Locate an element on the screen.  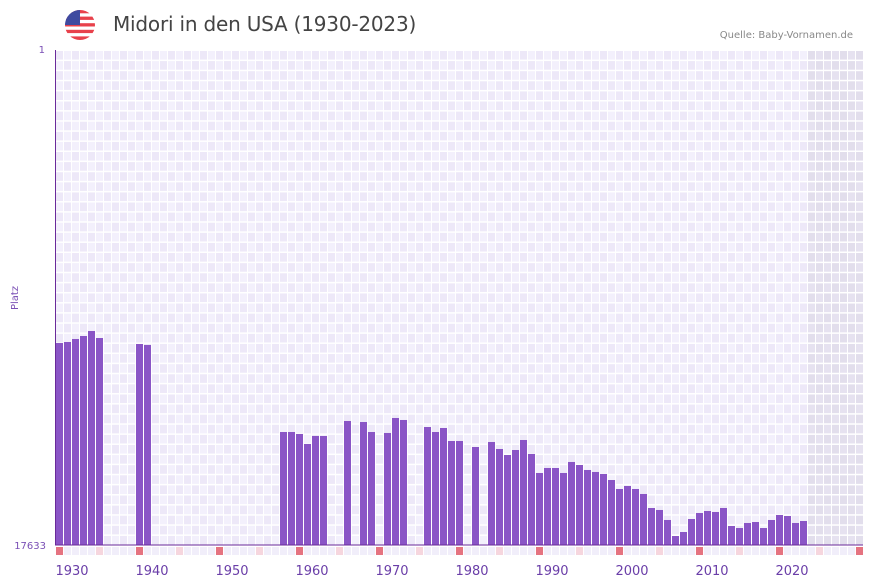
year-marker-1946 is located at coordinates (187, 551).